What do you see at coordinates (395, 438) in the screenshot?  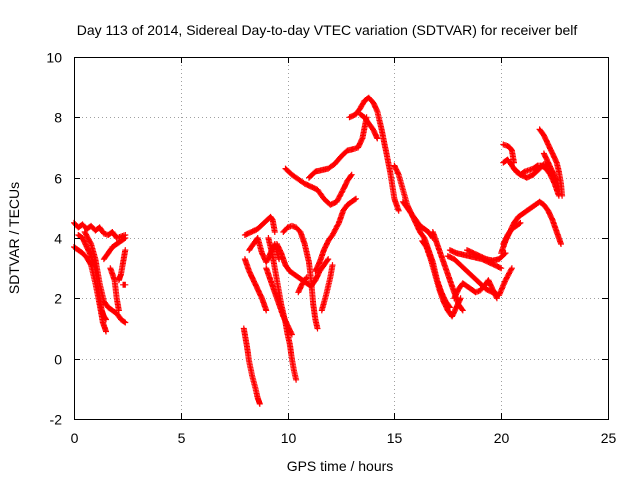 I see `x-tick-label: 15` at bounding box center [395, 438].